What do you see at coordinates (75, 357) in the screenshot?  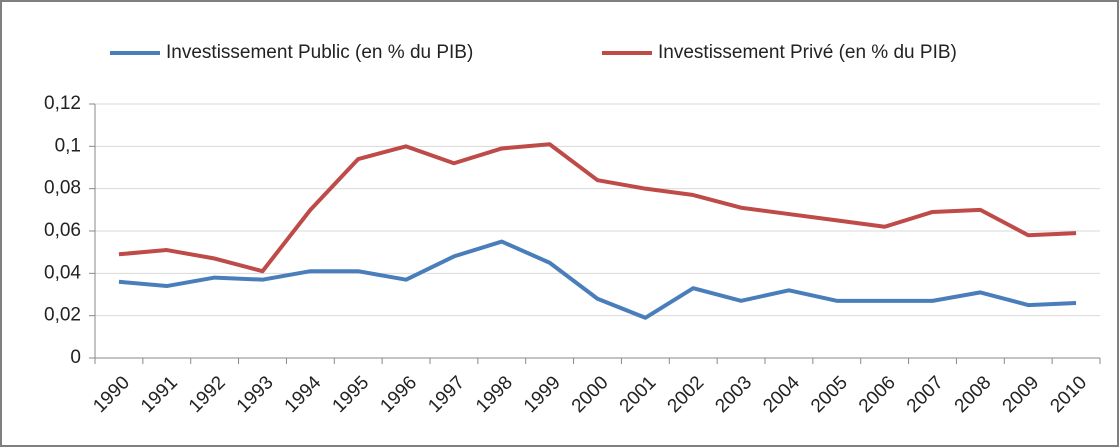 I see `y-tick-label: 0` at bounding box center [75, 357].